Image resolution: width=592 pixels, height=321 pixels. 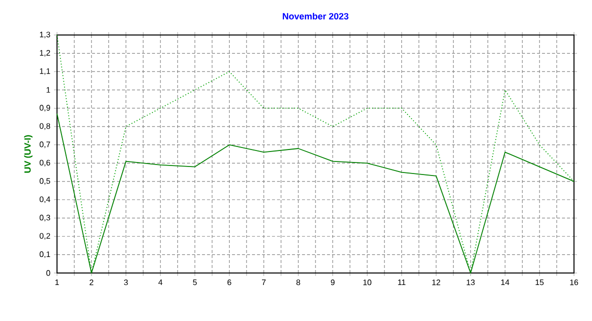 I want to click on y-tick-label: 0,8, so click(x=45, y=126).